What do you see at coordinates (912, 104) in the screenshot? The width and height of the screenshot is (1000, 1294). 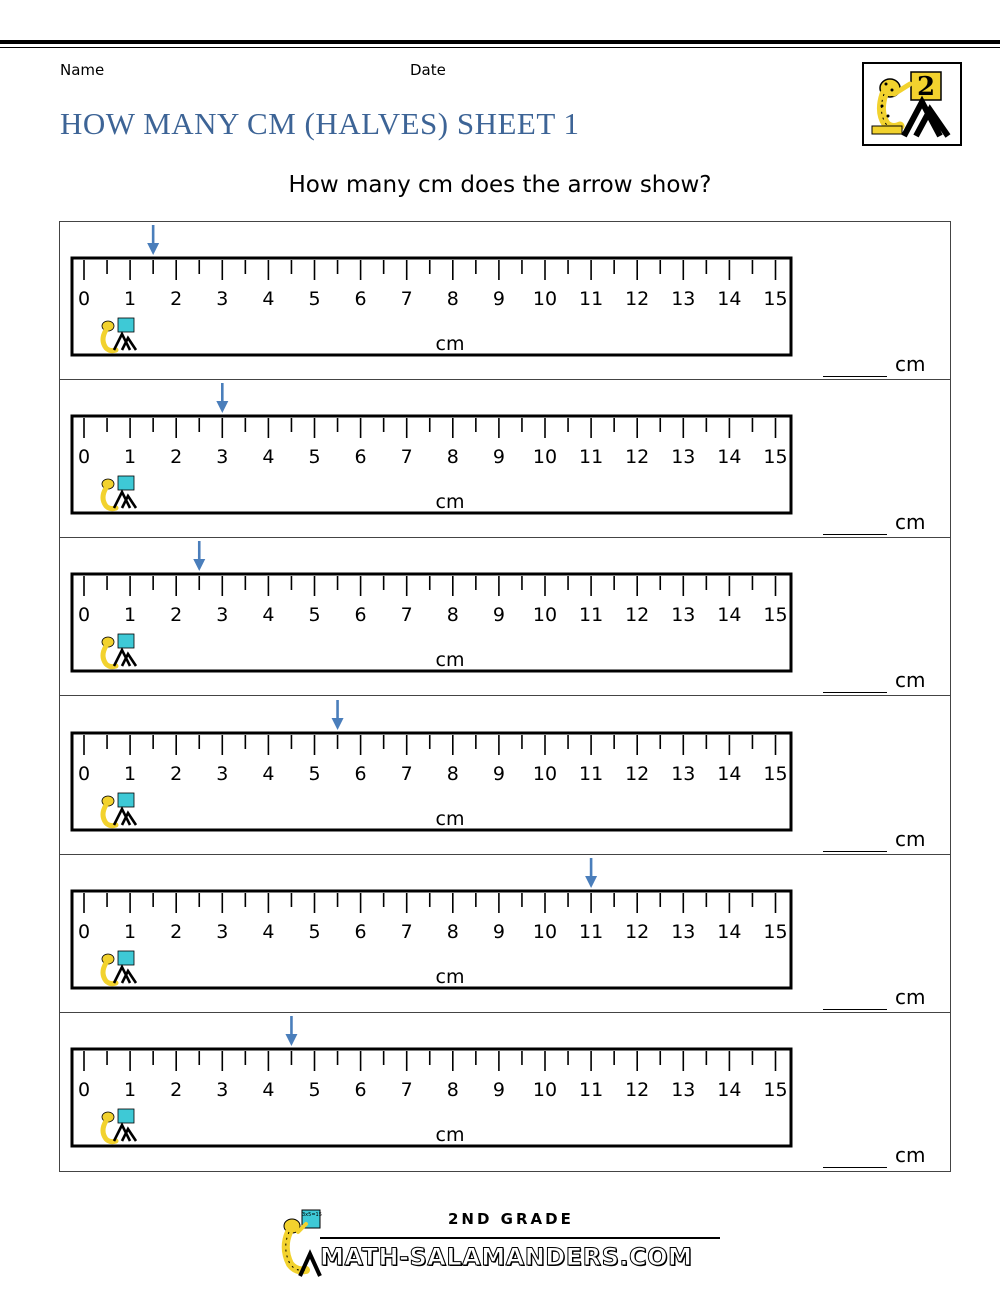 I see `logo: 2` at bounding box center [912, 104].